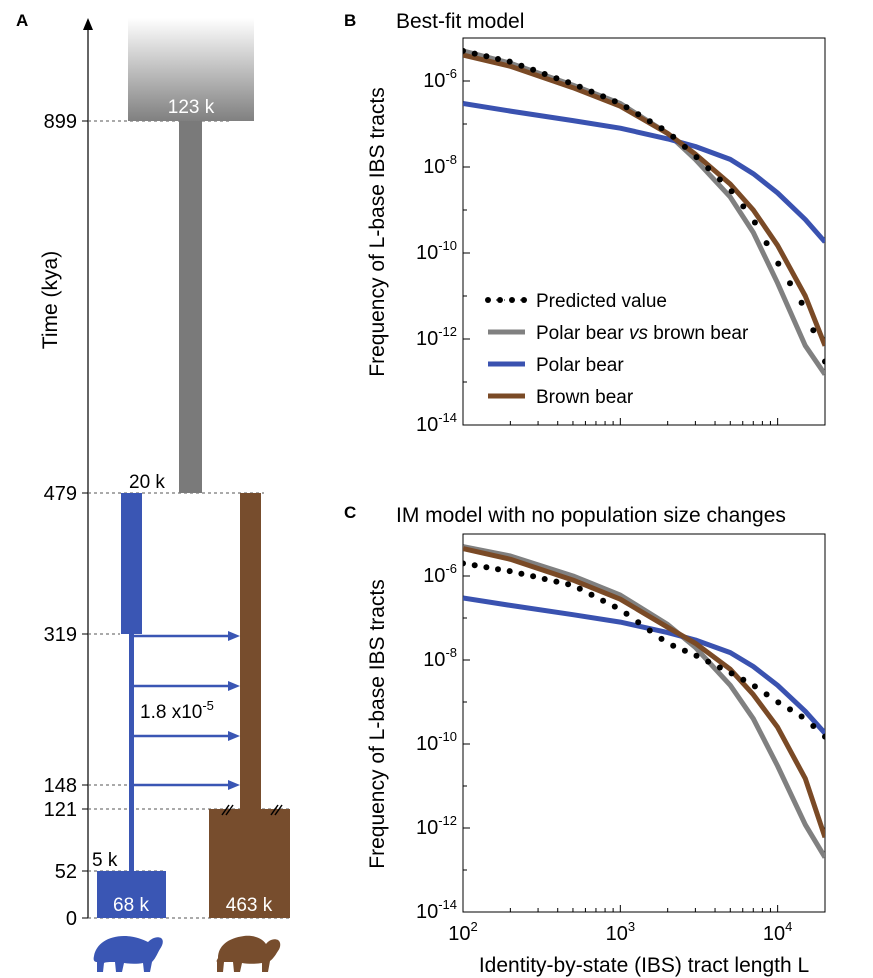  I want to click on time-axis-arrow-icon, so click(88, 24).